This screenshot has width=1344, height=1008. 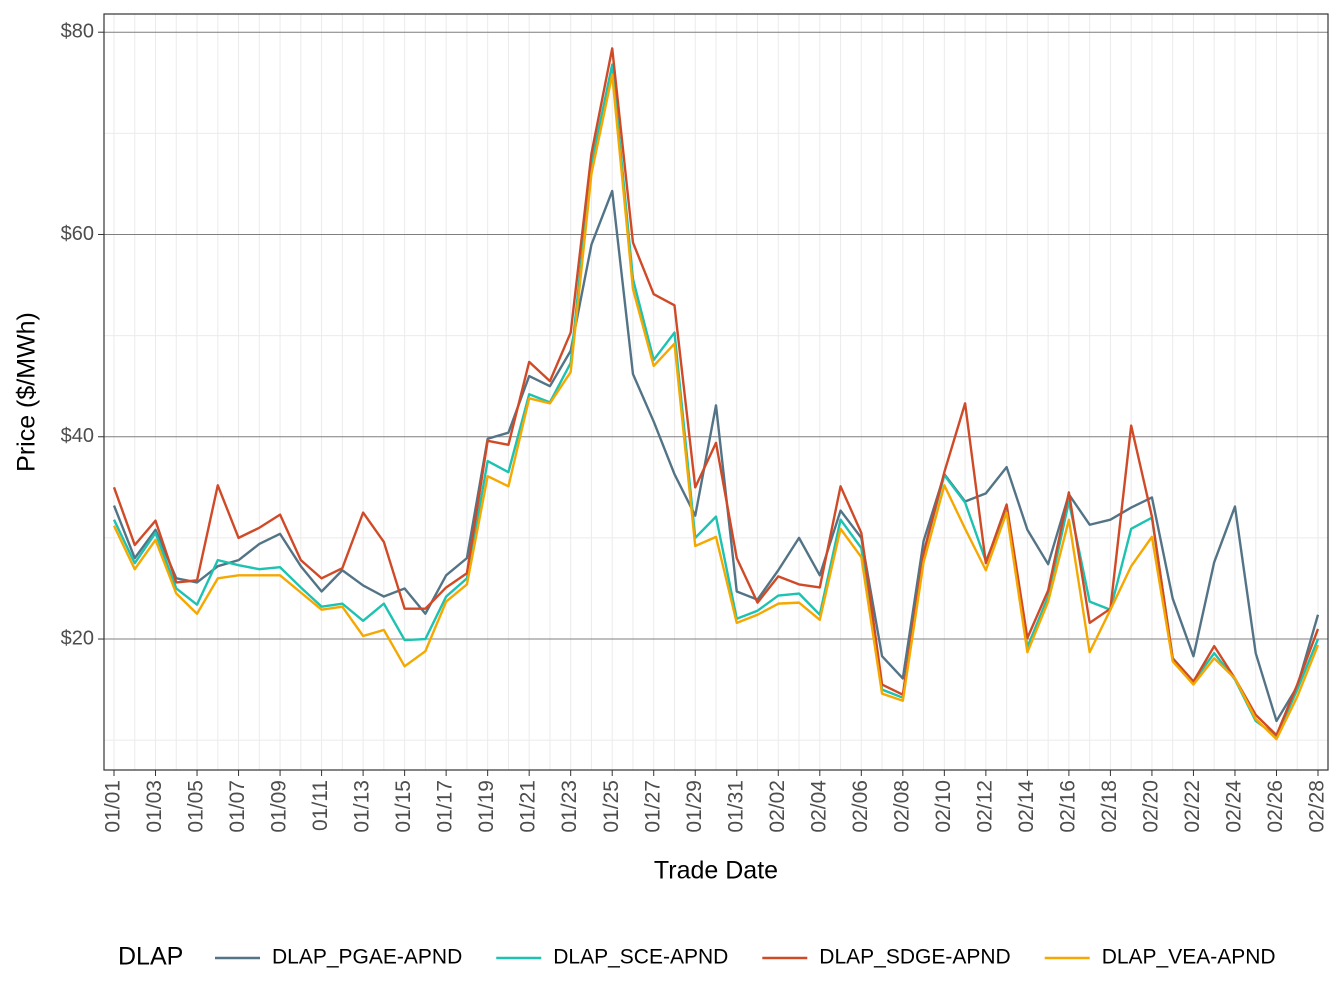 What do you see at coordinates (694, 806) in the screenshot?
I see `x-tick-label: 01/29` at bounding box center [694, 806].